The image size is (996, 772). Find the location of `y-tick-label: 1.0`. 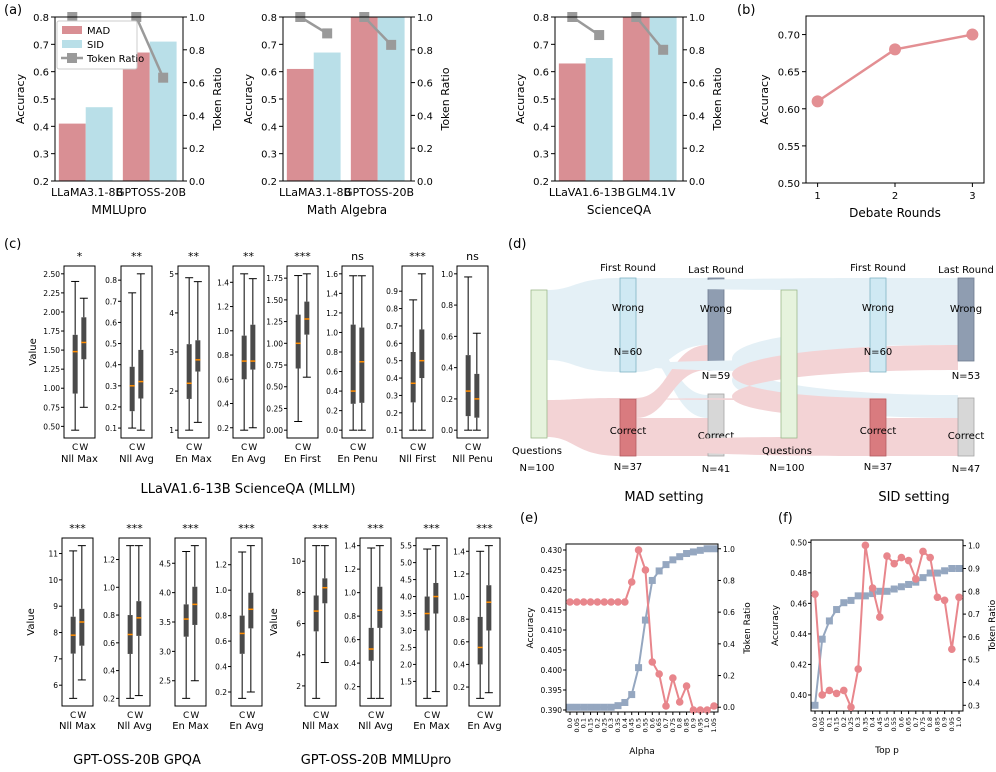

y-tick-label: 1.0 is located at coordinates (332, 332).